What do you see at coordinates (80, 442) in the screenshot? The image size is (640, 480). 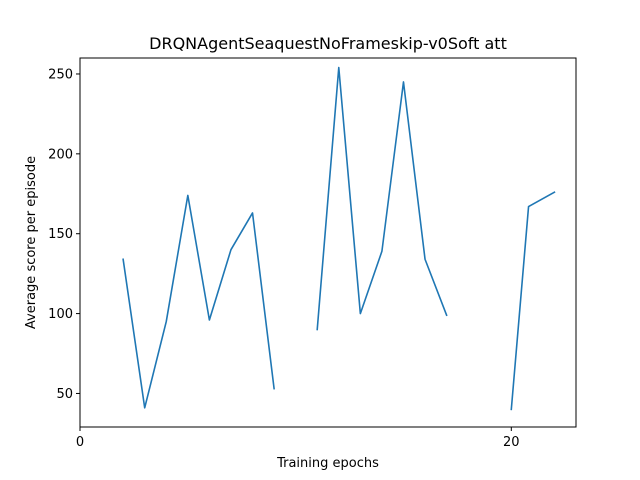 I see `x-tick-label: 0` at bounding box center [80, 442].